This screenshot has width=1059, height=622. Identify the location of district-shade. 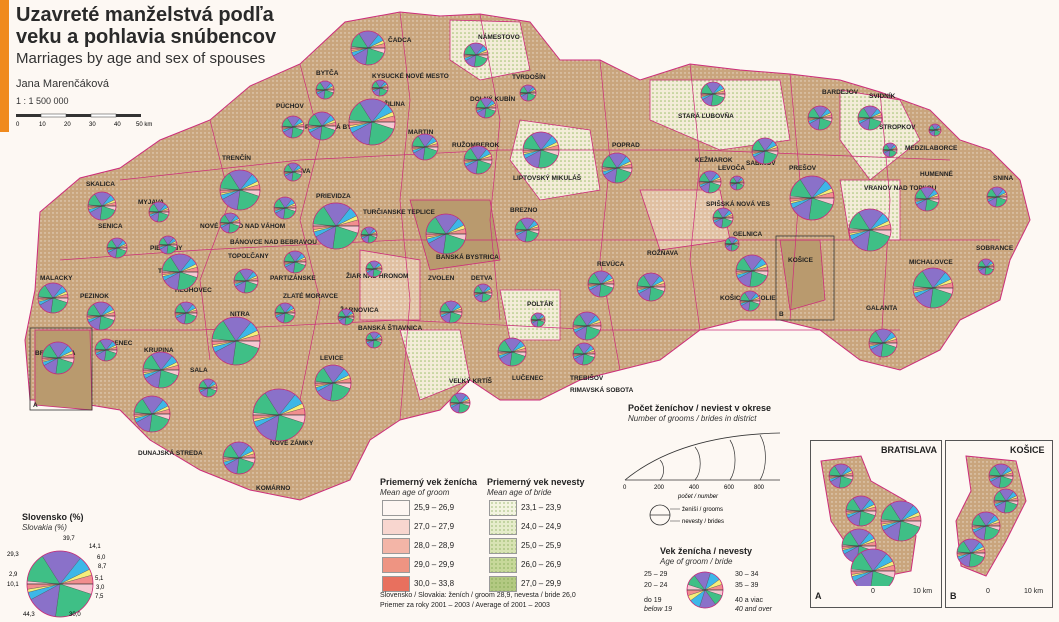
(435, 365).